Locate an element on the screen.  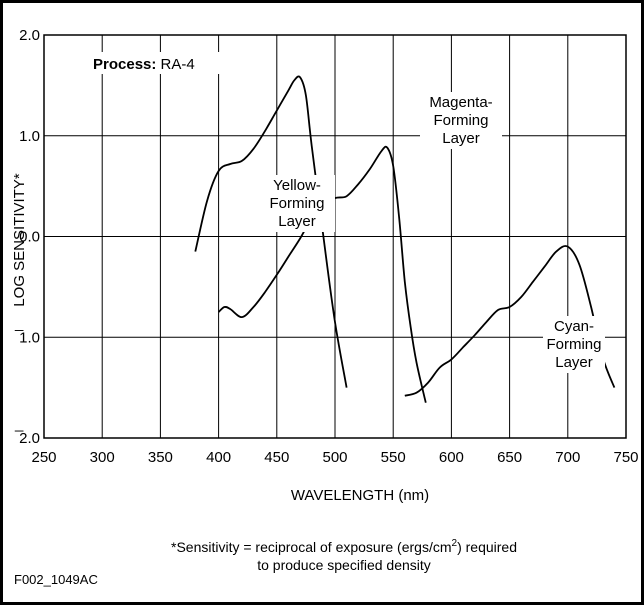
yellow-layer-label: Forming is located at coordinates (296, 203).